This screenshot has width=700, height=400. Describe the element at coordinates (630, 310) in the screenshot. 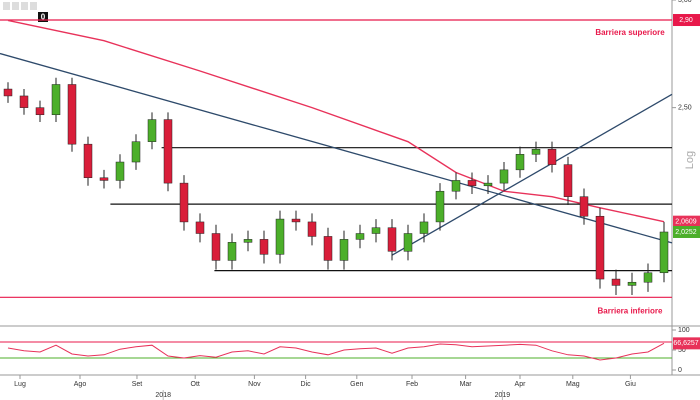

I see `annotation: Barriera inferiore` at that location.